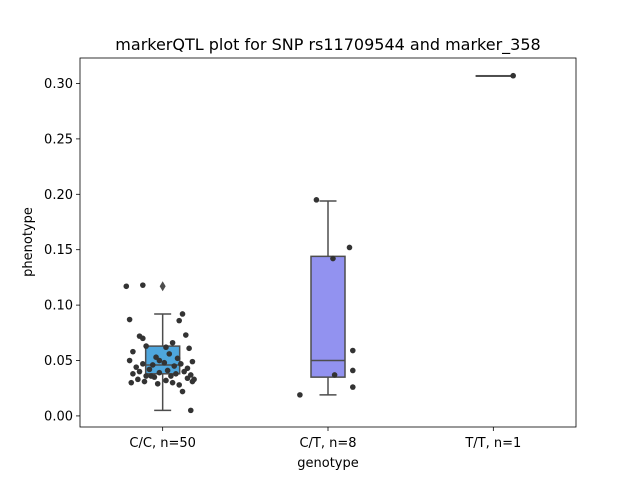 This screenshot has height=480, width=640. Describe the element at coordinates (58, 139) in the screenshot. I see `y-tick-label: 0.25` at that location.